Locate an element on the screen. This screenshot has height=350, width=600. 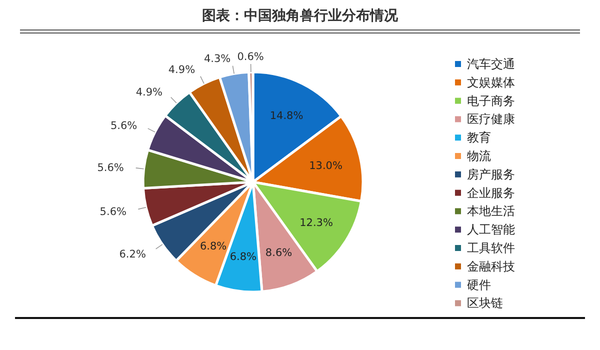
data-label: 13.0% is located at coordinates (325, 166).